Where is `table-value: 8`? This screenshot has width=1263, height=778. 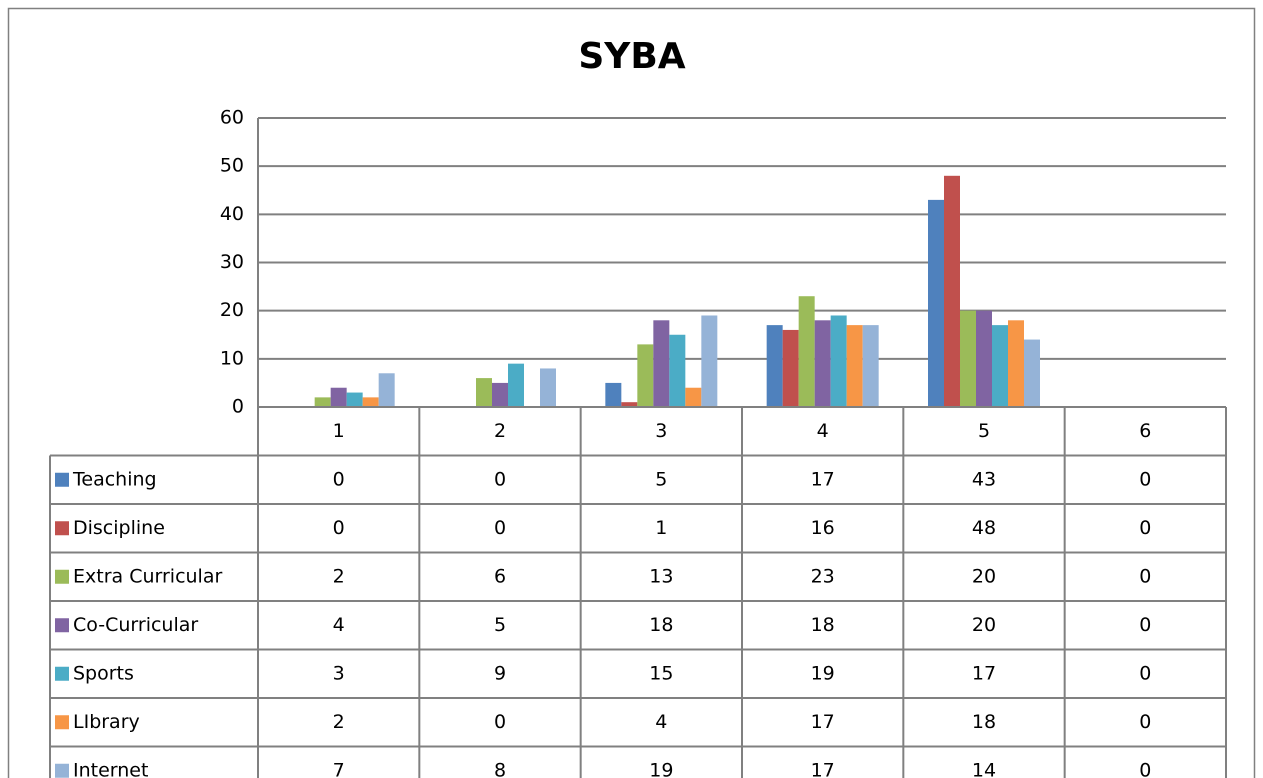
table-value: 8 is located at coordinates (500, 768).